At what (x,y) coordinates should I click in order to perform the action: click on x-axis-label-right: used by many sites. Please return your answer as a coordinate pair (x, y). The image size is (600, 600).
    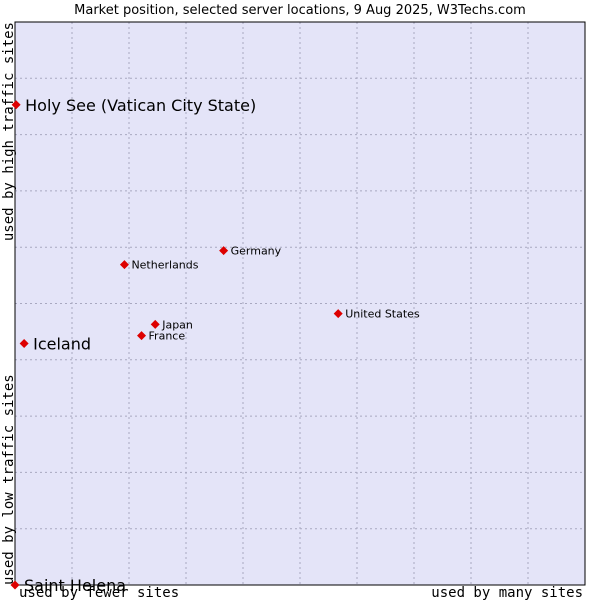
    Looking at the image, I should click on (507, 592).